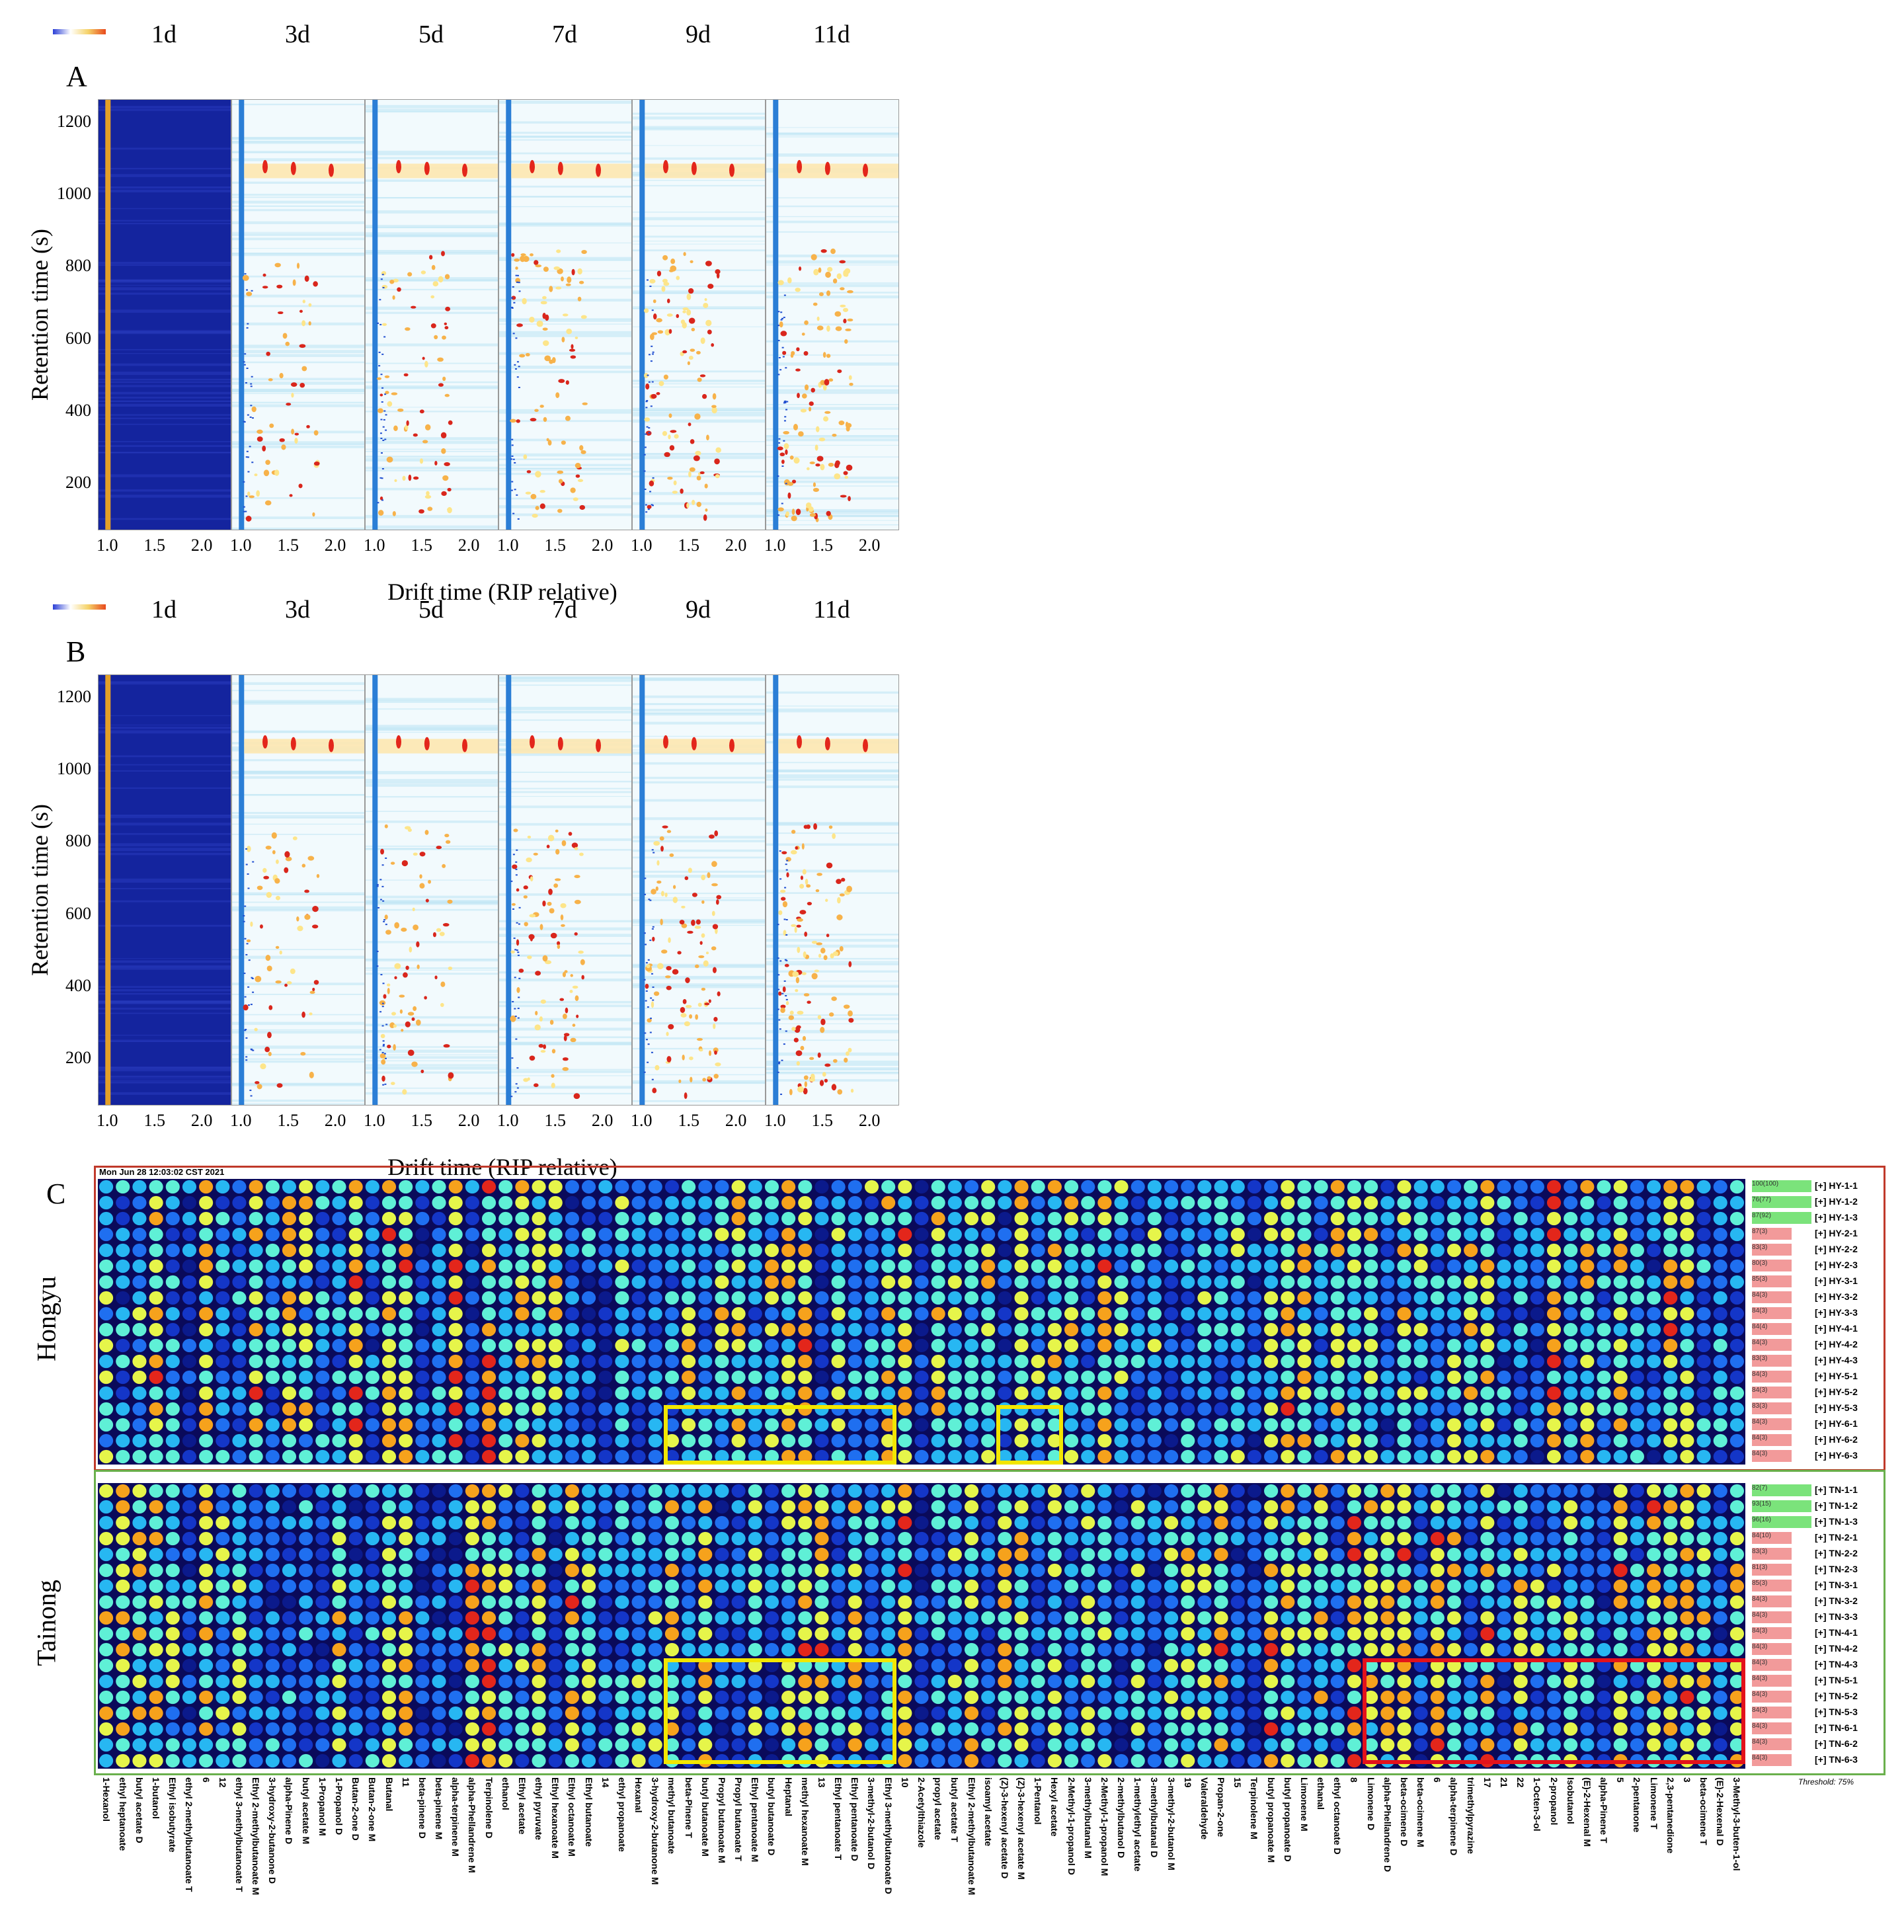 This screenshot has width=1904, height=1932. I want to click on B-column-label-7d: 7d, so click(564, 610).